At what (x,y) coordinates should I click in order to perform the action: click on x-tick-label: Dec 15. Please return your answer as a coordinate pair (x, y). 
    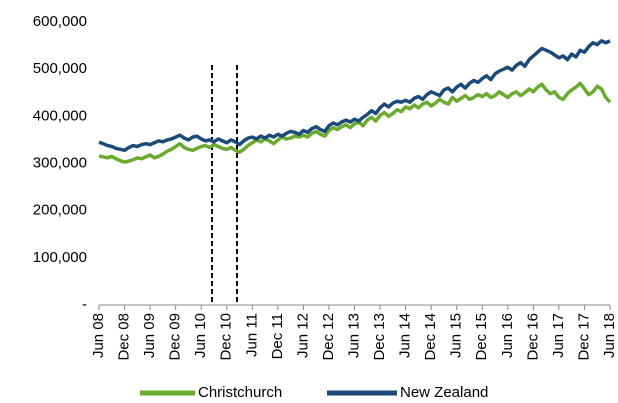
    Looking at the image, I should click on (481, 337).